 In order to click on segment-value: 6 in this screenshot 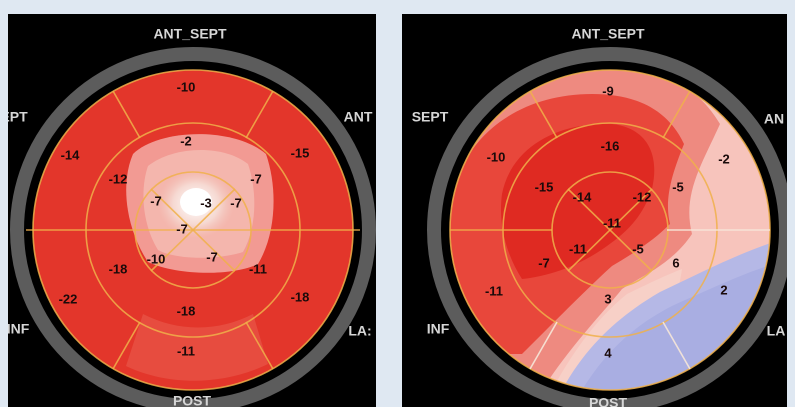, I will do `click(675, 262)`.